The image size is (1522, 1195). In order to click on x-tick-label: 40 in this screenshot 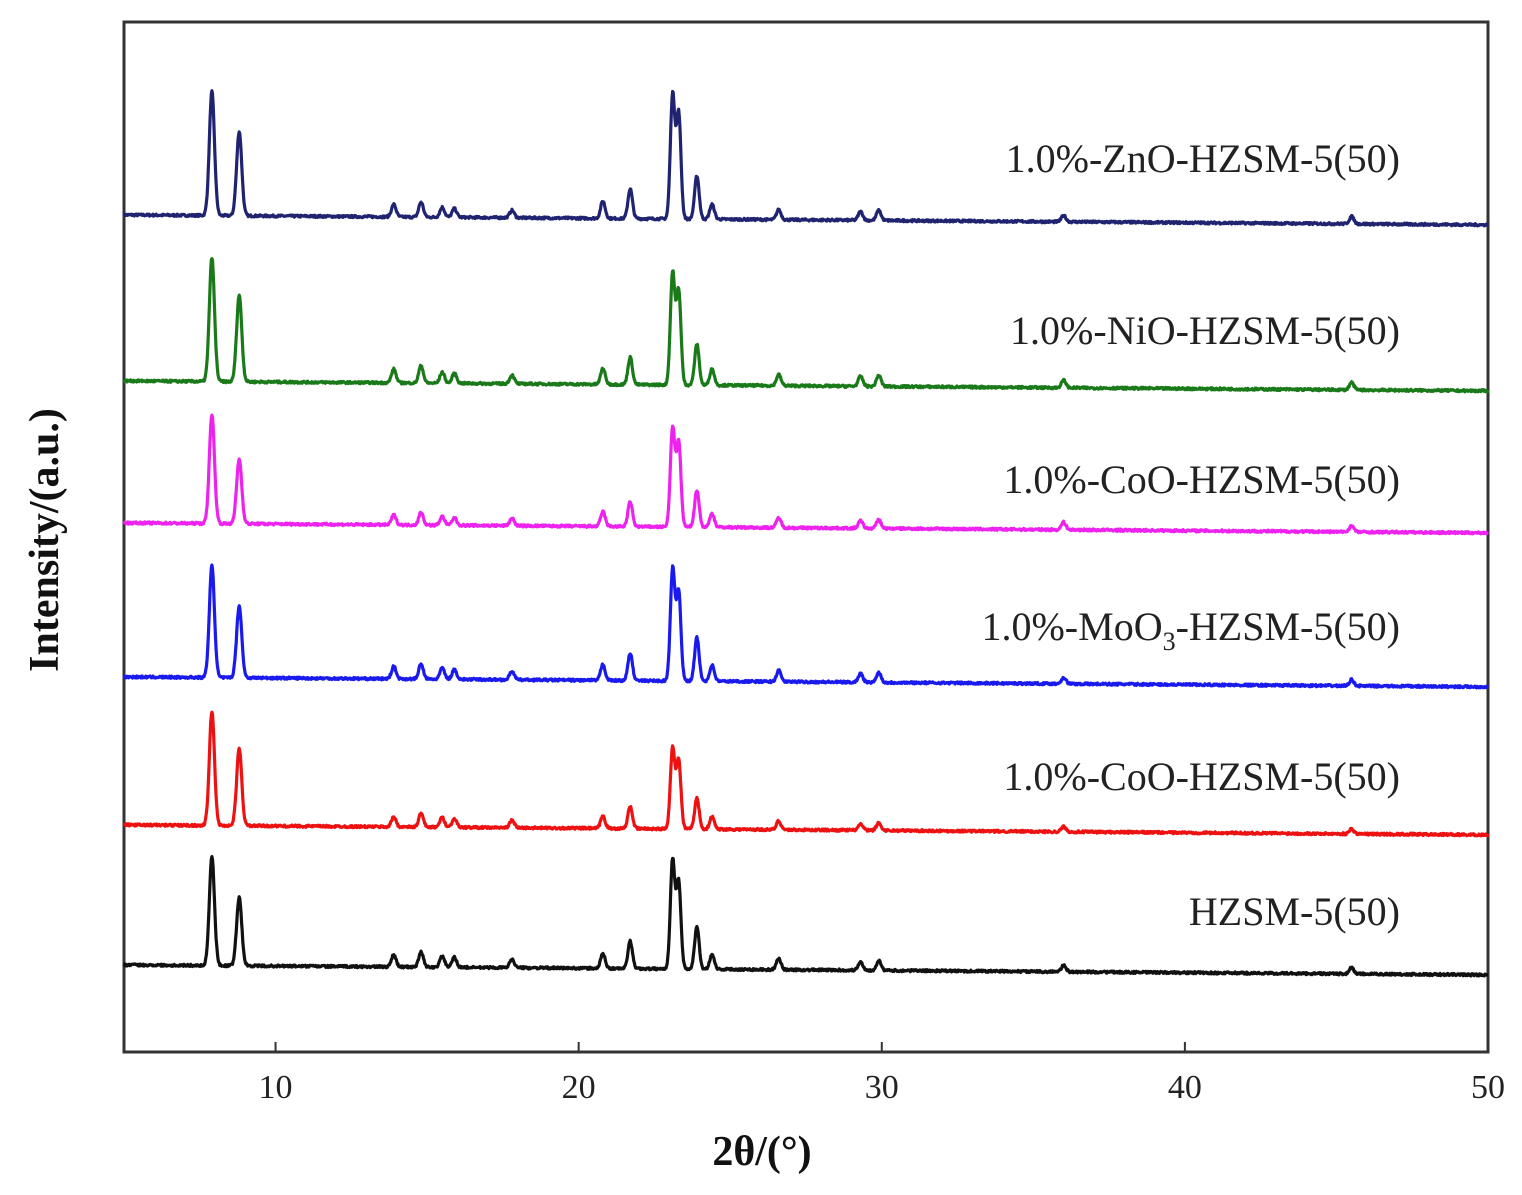, I will do `click(1185, 1087)`.